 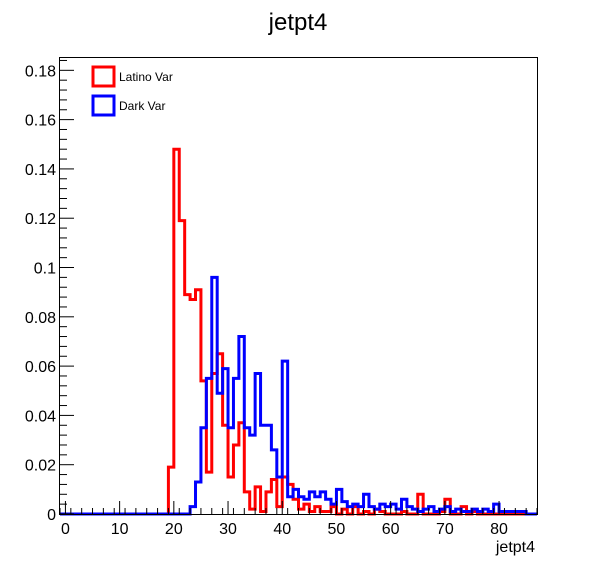 I want to click on x-tick-label: 0, so click(x=65, y=529).